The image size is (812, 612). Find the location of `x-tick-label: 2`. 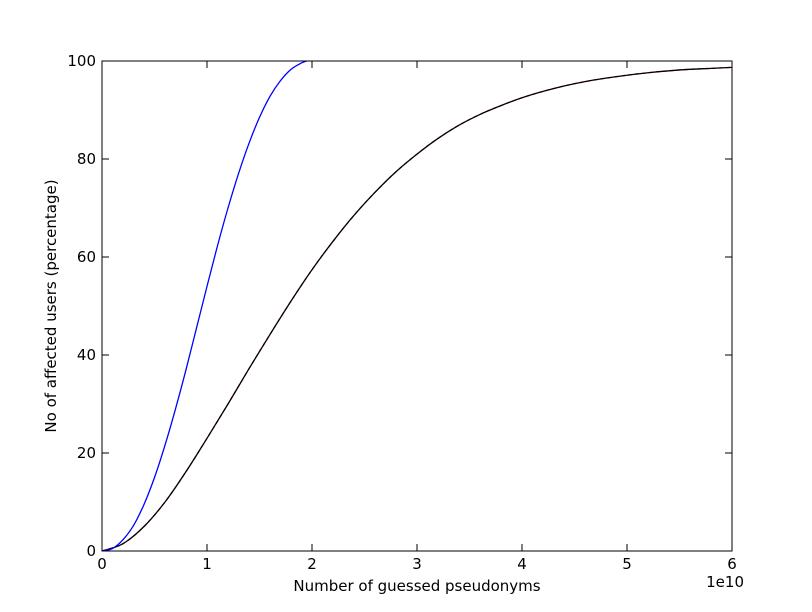

x-tick-label: 2 is located at coordinates (312, 564).